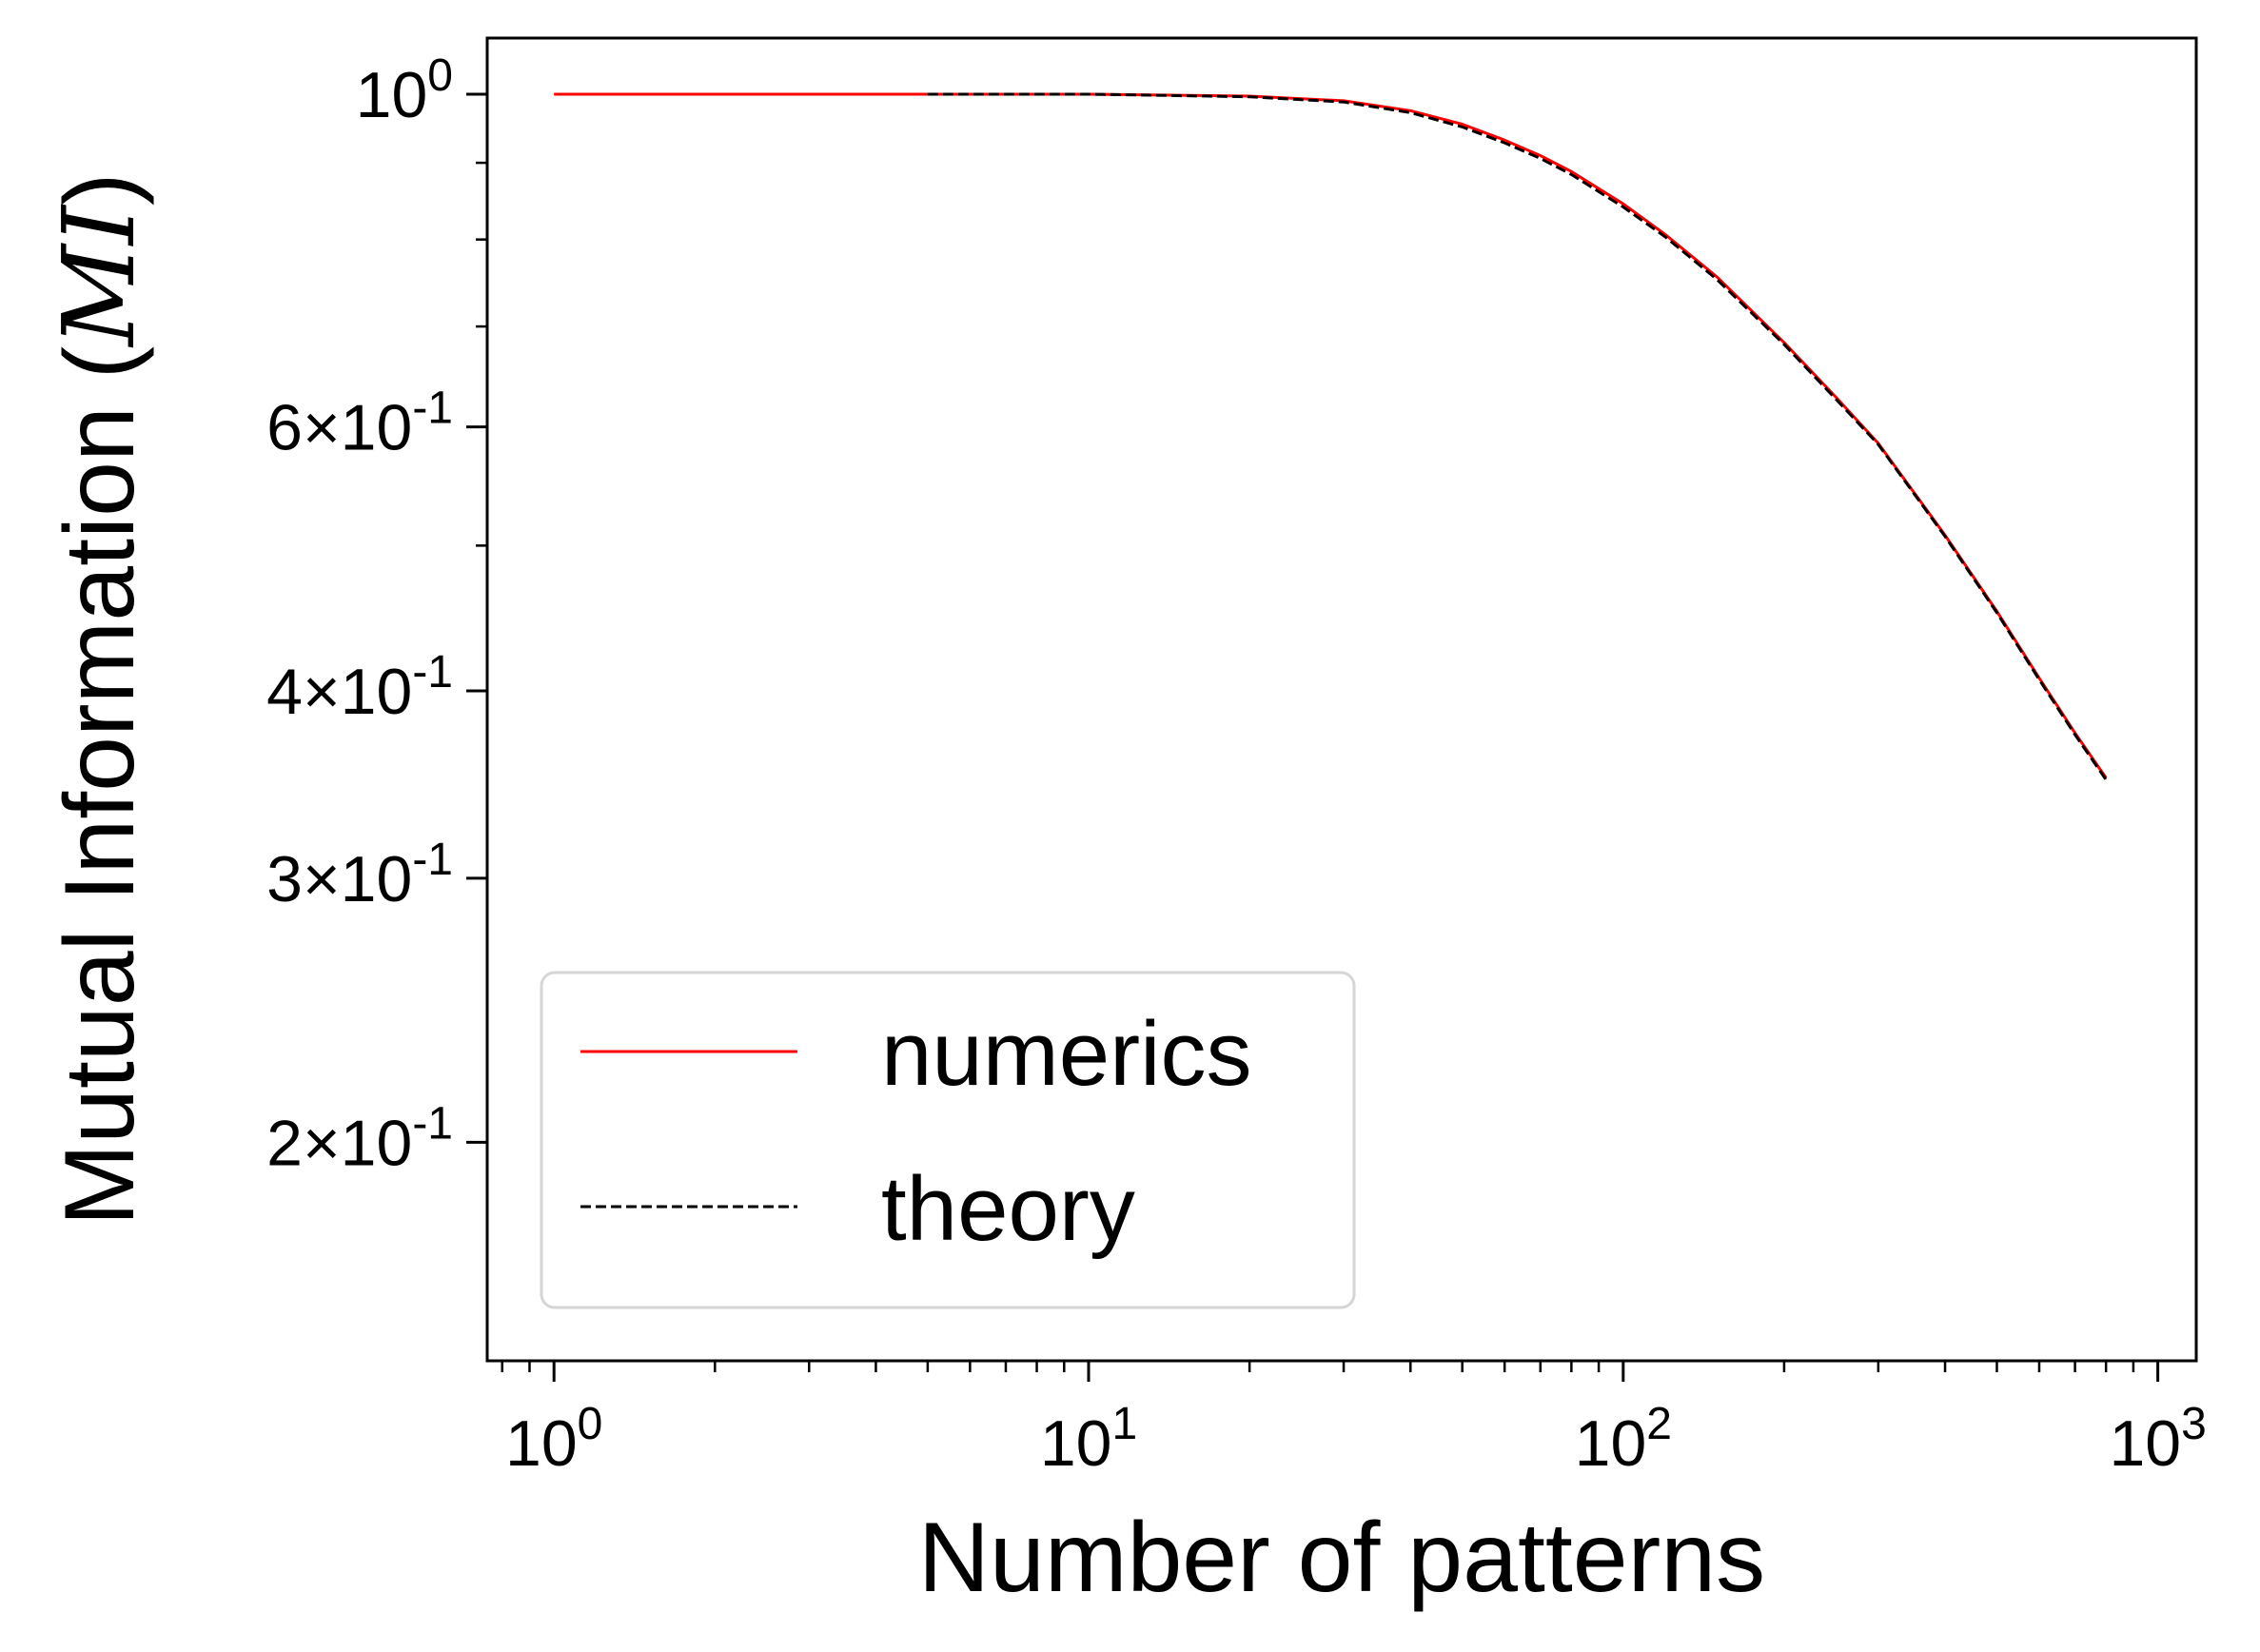 The image size is (2260, 1652). Describe the element at coordinates (359, 1139) in the screenshot. I see `y-tick-label: 2×10⁻¹` at that location.